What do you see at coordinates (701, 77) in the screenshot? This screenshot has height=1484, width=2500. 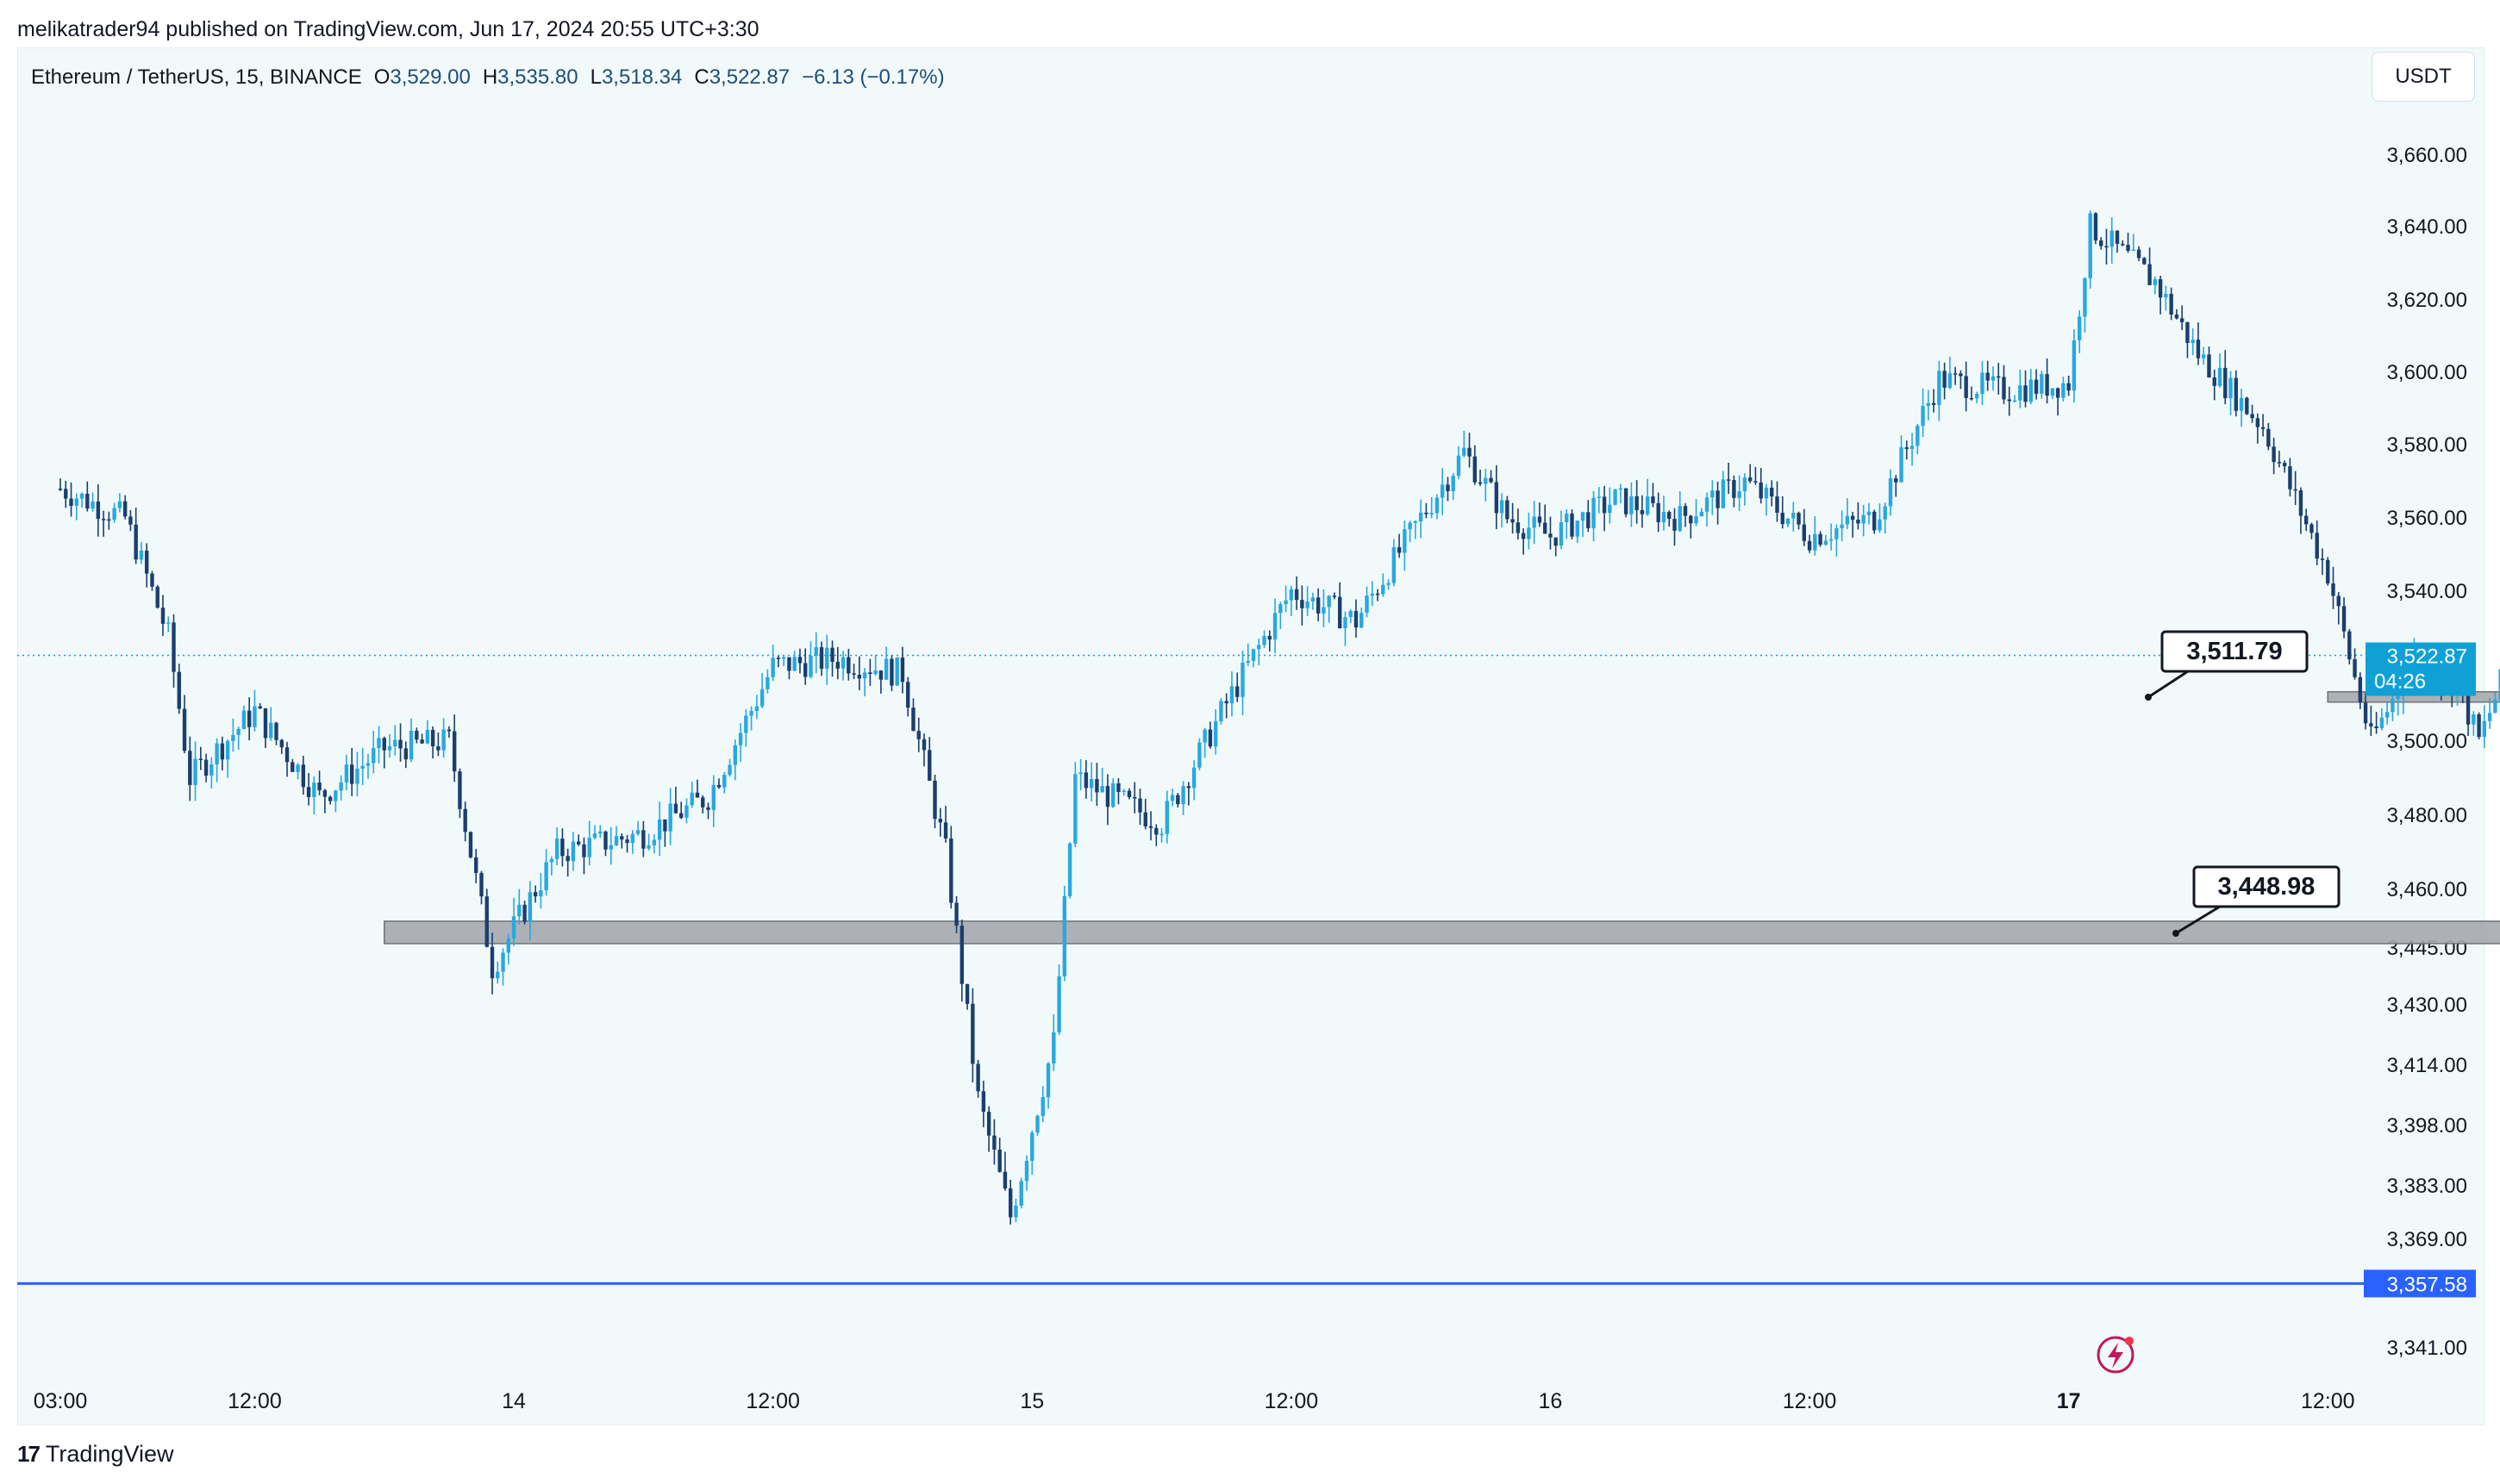 I see `close-label: C` at bounding box center [701, 77].